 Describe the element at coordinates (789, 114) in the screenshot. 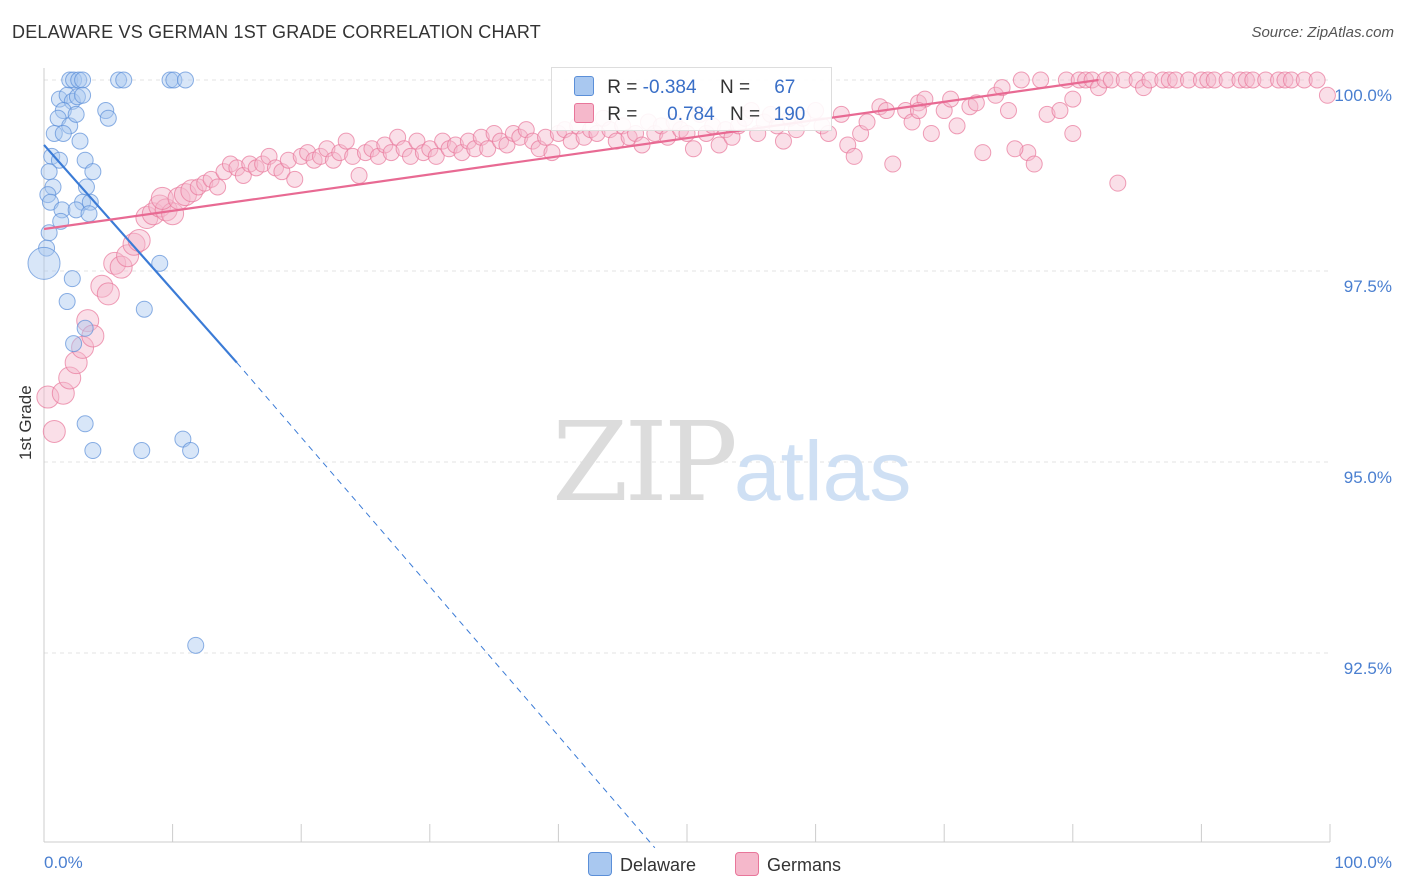

I see `germans-n-value: 190` at that location.